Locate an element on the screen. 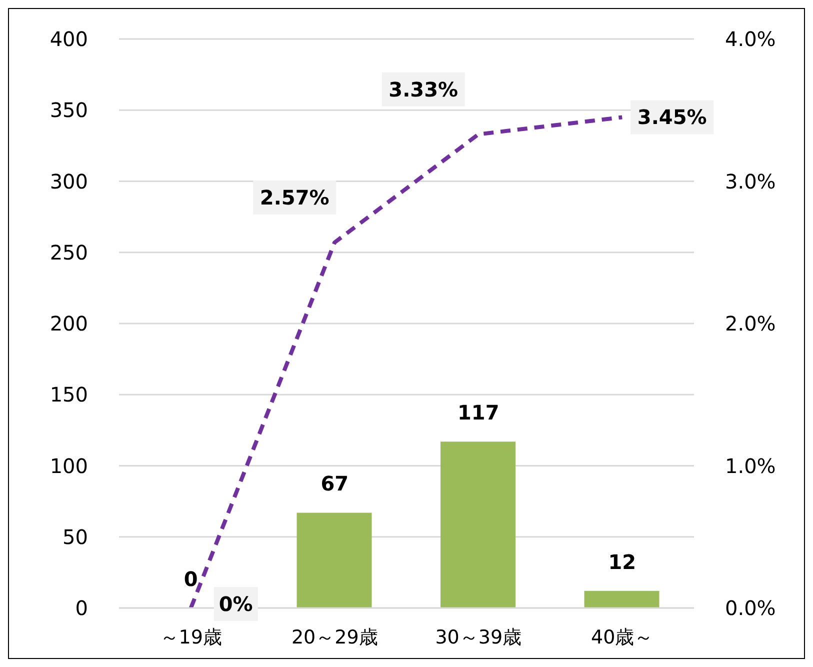 The width and height of the screenshot is (813, 667). data-label: 117 is located at coordinates (479, 412).